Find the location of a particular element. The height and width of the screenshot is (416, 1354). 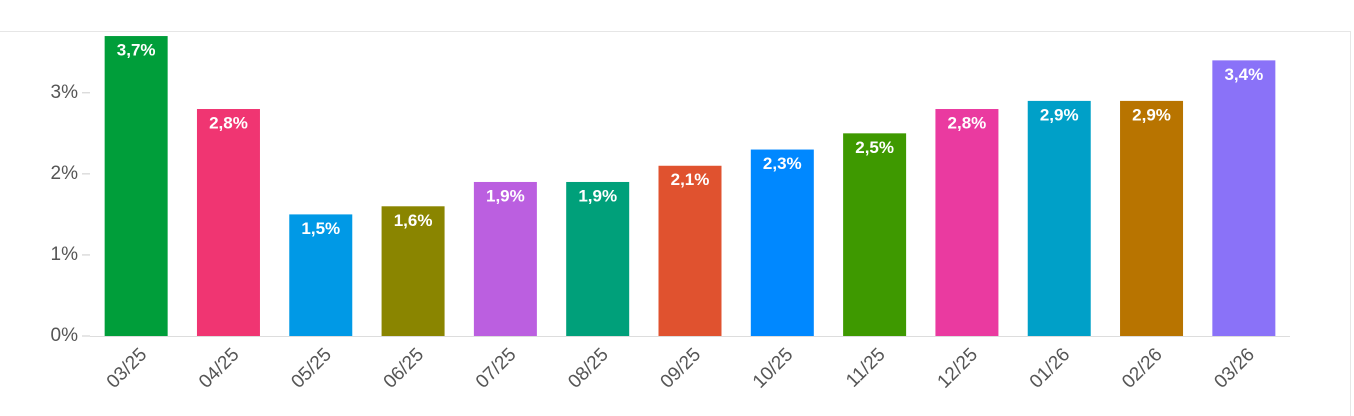

x-tick-label: 06/25 is located at coordinates (404, 368).